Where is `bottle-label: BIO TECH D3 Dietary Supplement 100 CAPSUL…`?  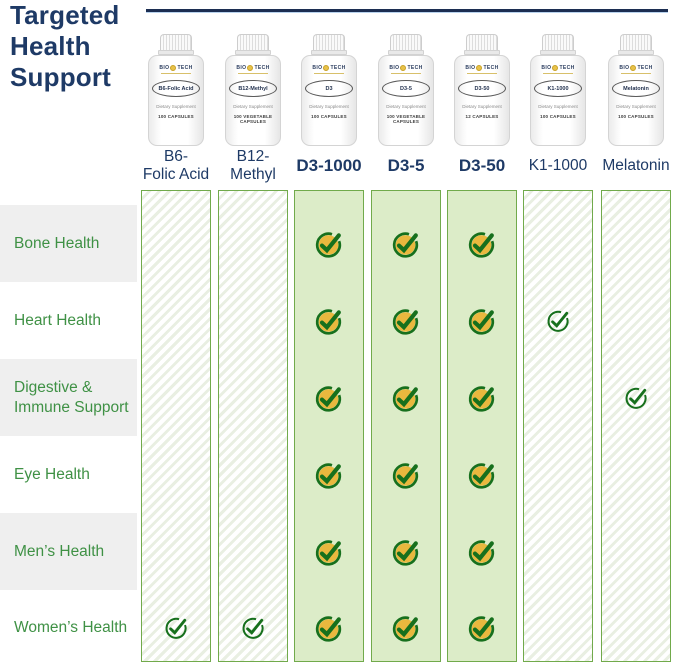 bottle-label: BIO TECH D3 Dietary Supplement 100 CAPSUL… is located at coordinates (329, 100).